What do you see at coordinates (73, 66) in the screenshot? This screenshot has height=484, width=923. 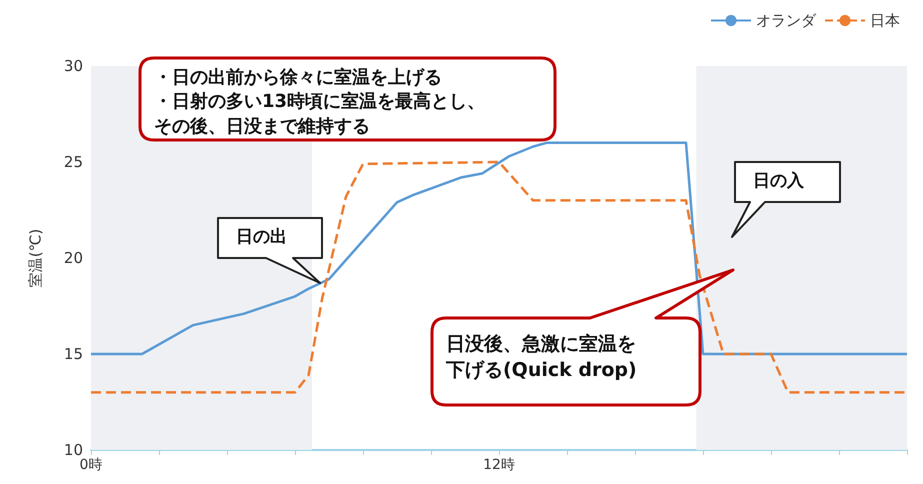 I see `y-tick-label: 30` at bounding box center [73, 66].